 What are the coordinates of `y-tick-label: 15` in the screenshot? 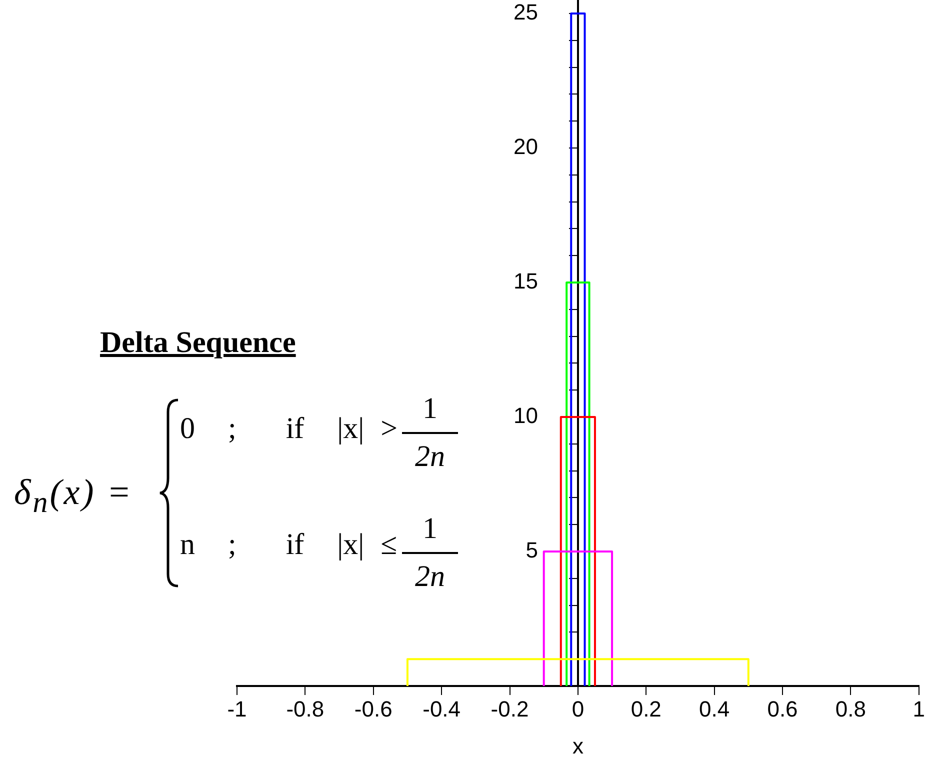 It's located at (525, 281).